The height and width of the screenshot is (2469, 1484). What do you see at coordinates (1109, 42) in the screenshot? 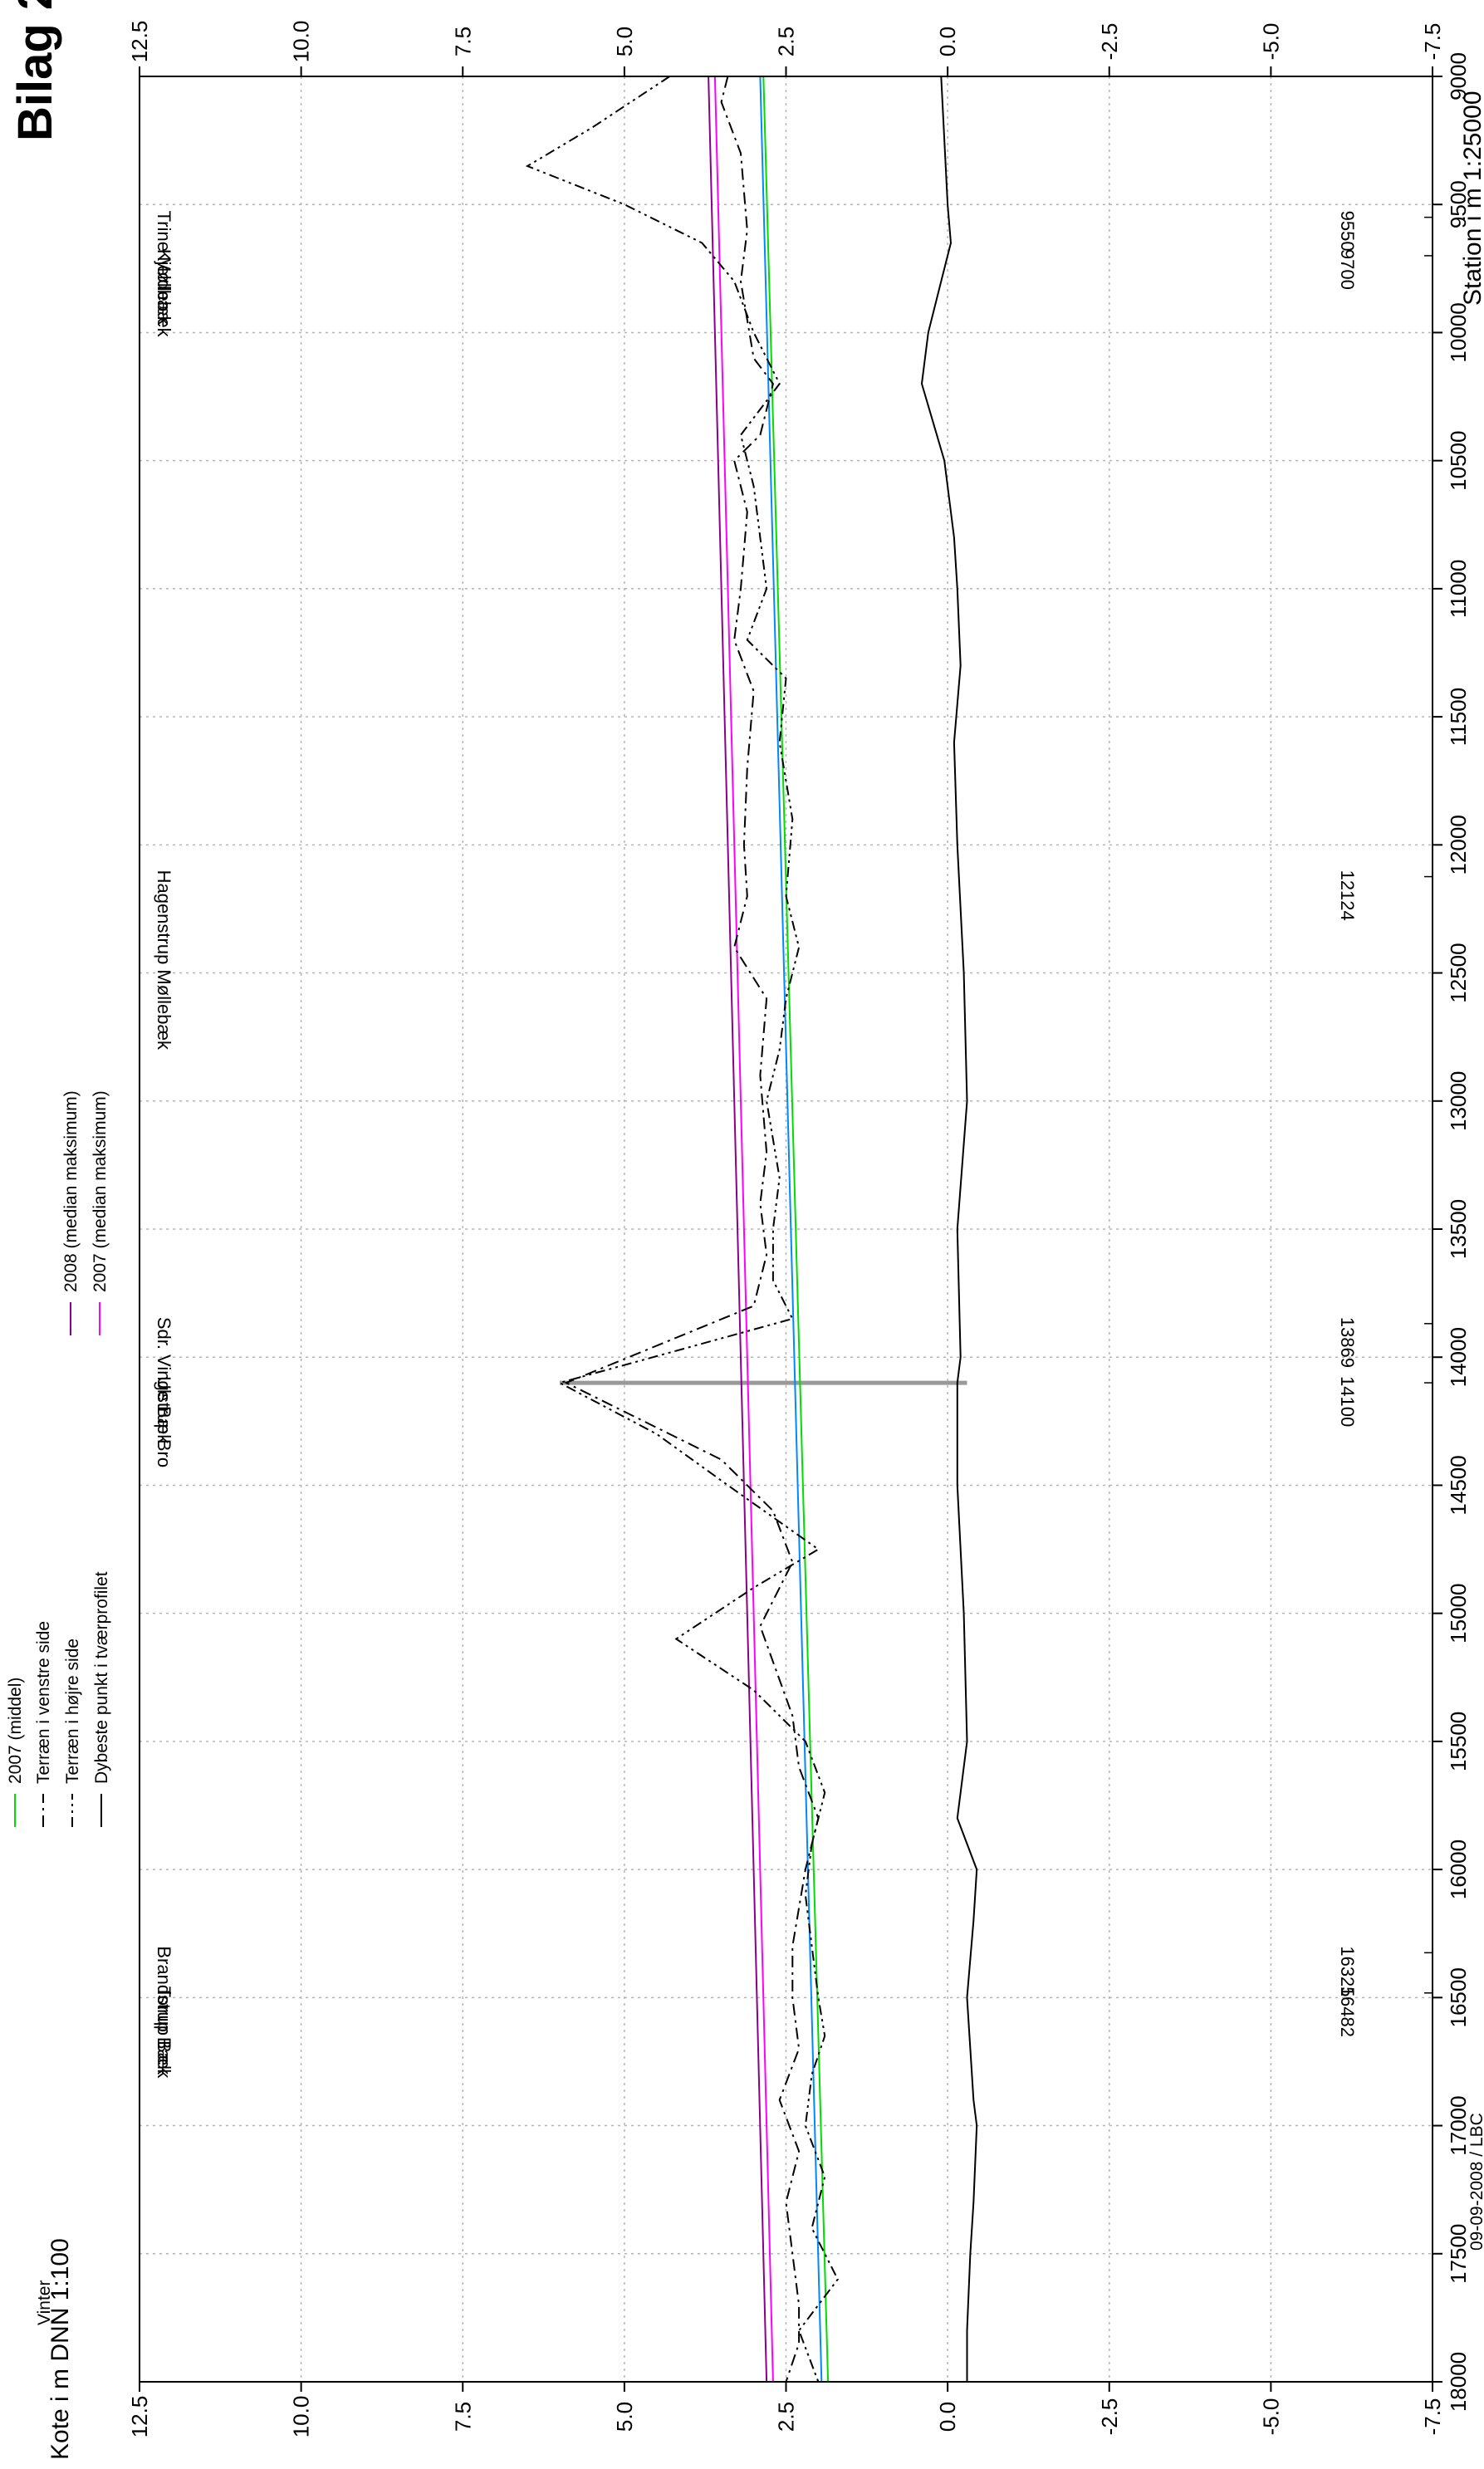
I see `y-tick-label-top: -2.5` at bounding box center [1109, 42].